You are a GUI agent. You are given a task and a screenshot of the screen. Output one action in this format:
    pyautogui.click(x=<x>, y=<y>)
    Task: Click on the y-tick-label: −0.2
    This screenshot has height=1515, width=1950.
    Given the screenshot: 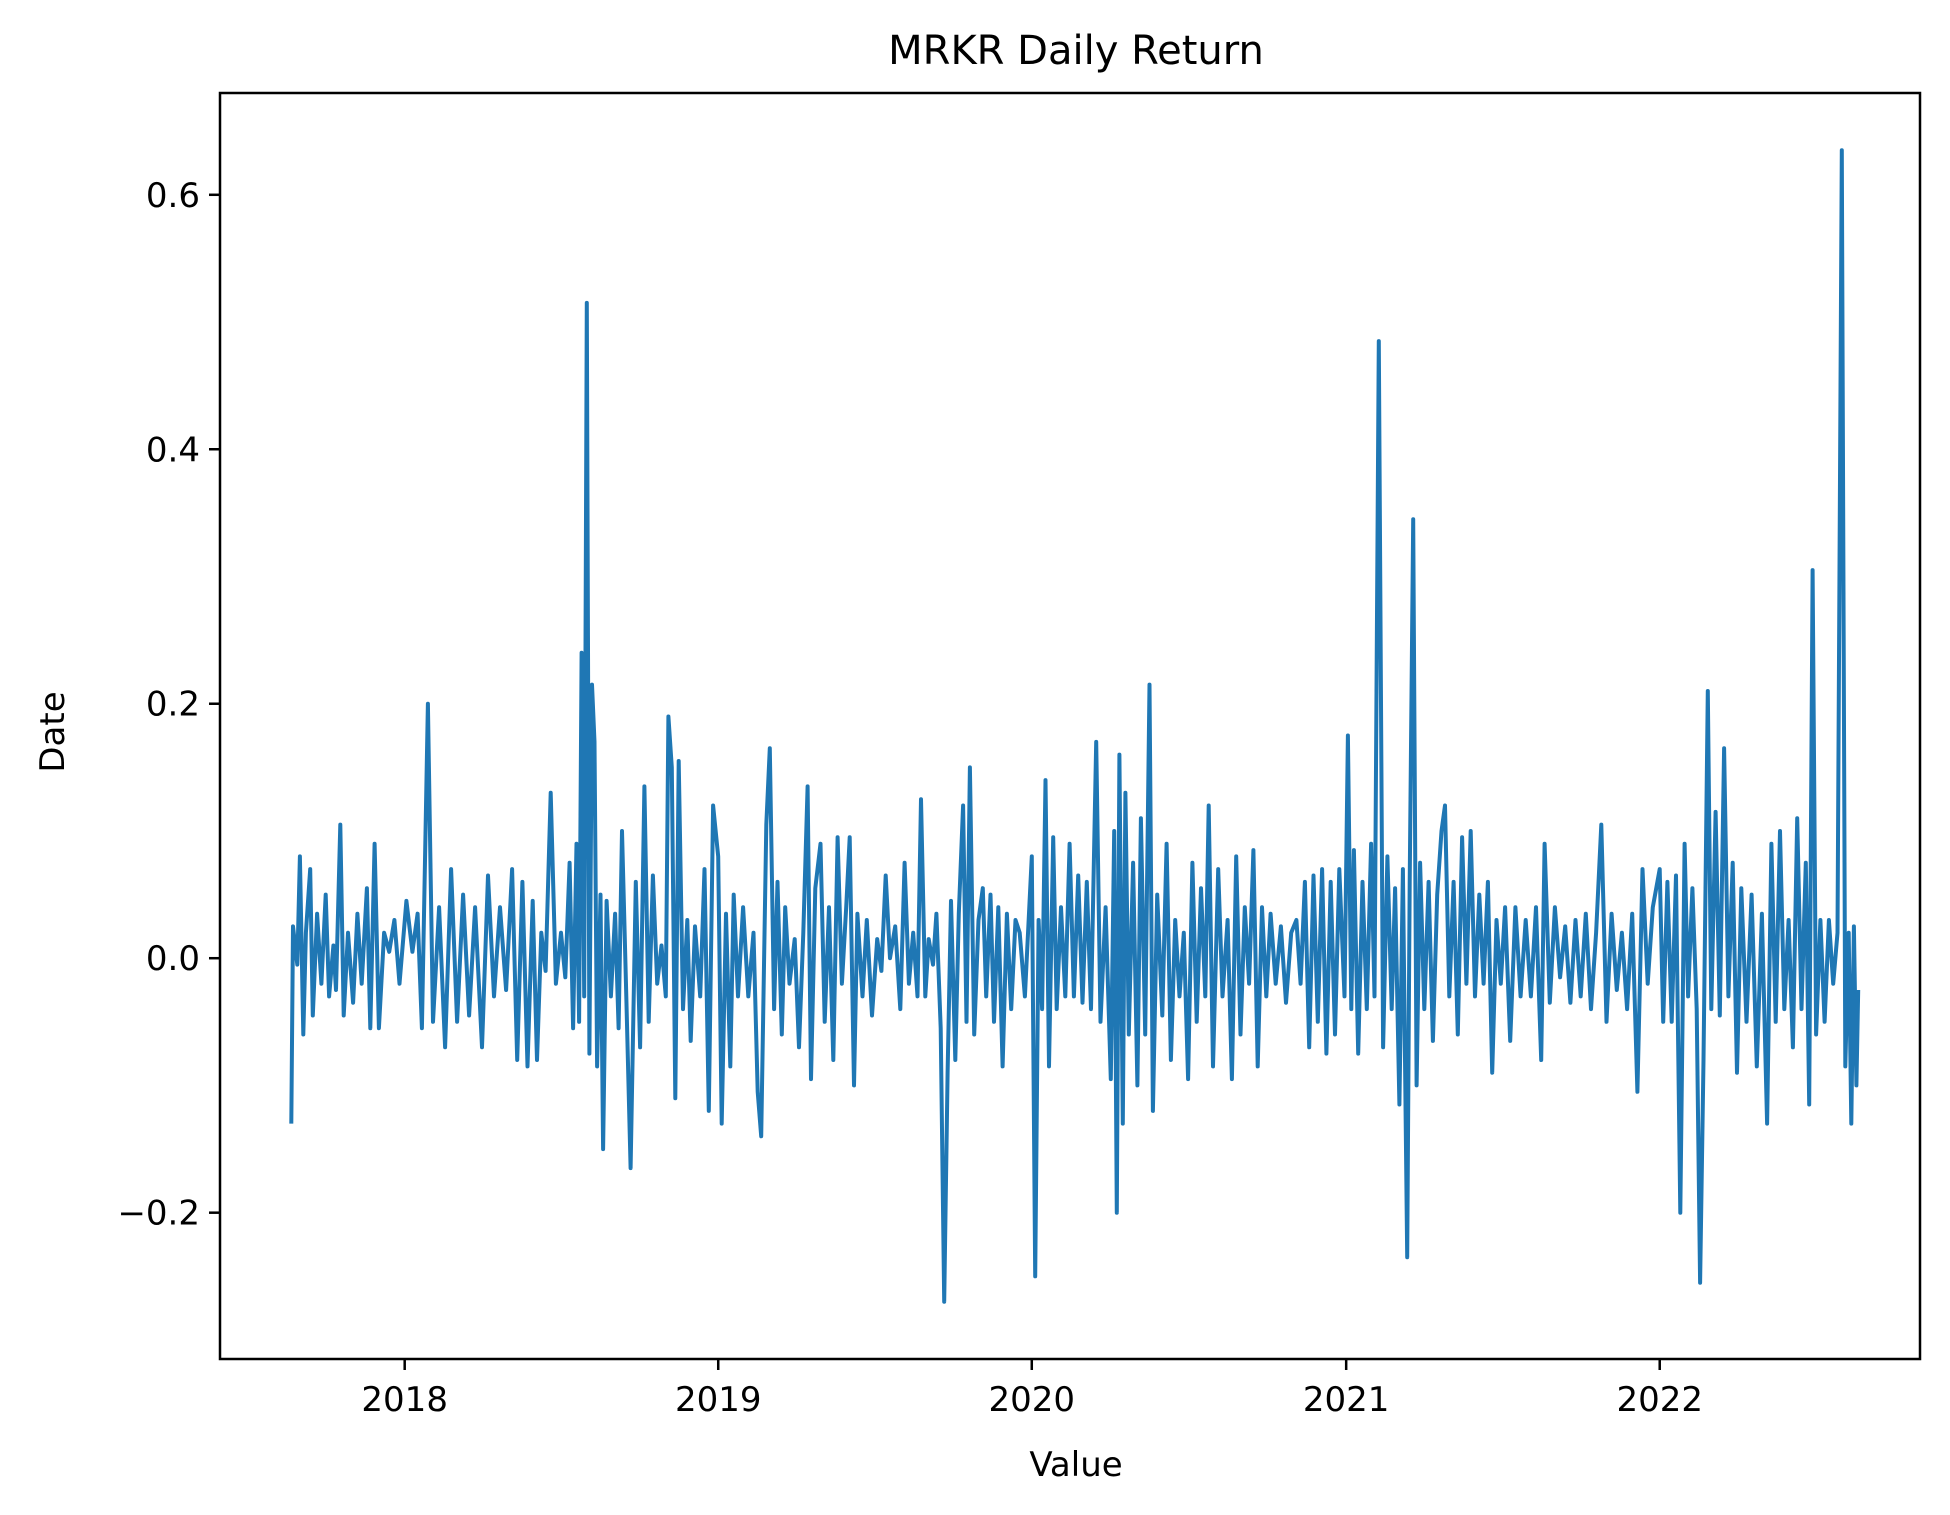 What is the action you would take?
    pyautogui.click(x=158, y=1214)
    